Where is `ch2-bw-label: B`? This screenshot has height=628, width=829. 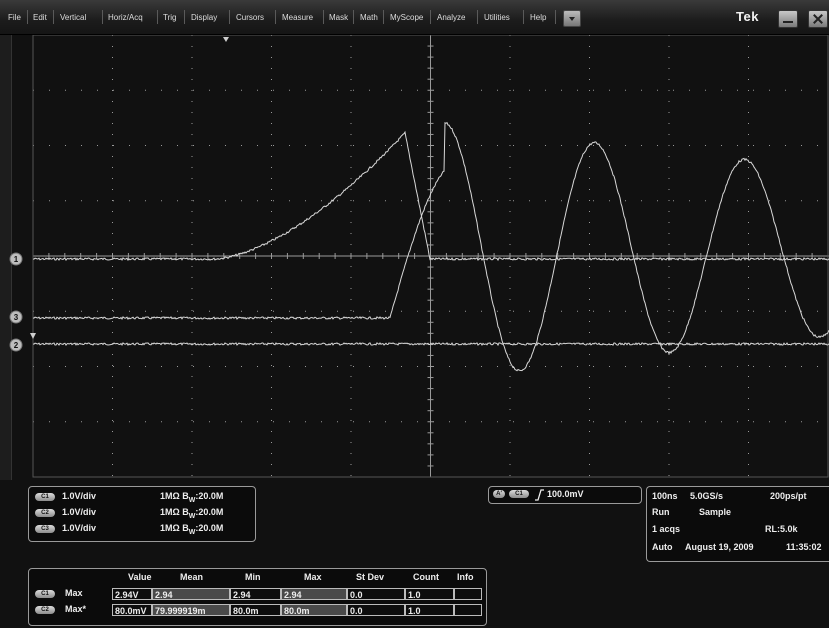 ch2-bw-label: B is located at coordinates (185, 512).